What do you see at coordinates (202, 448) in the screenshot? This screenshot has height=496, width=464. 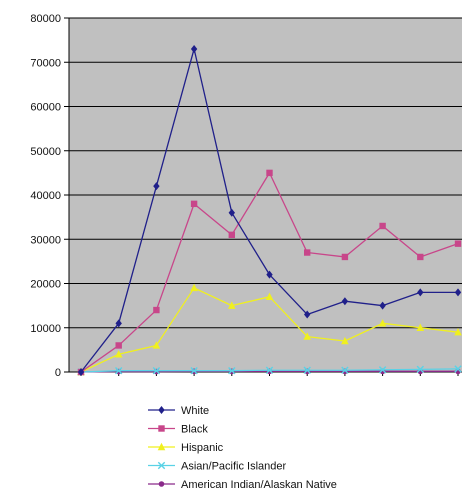 I see `legend-label: Hispanic` at bounding box center [202, 448].